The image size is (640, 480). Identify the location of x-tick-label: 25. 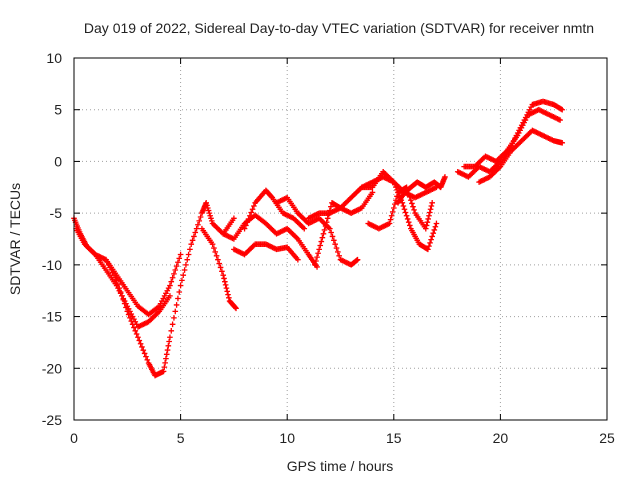
(607, 438).